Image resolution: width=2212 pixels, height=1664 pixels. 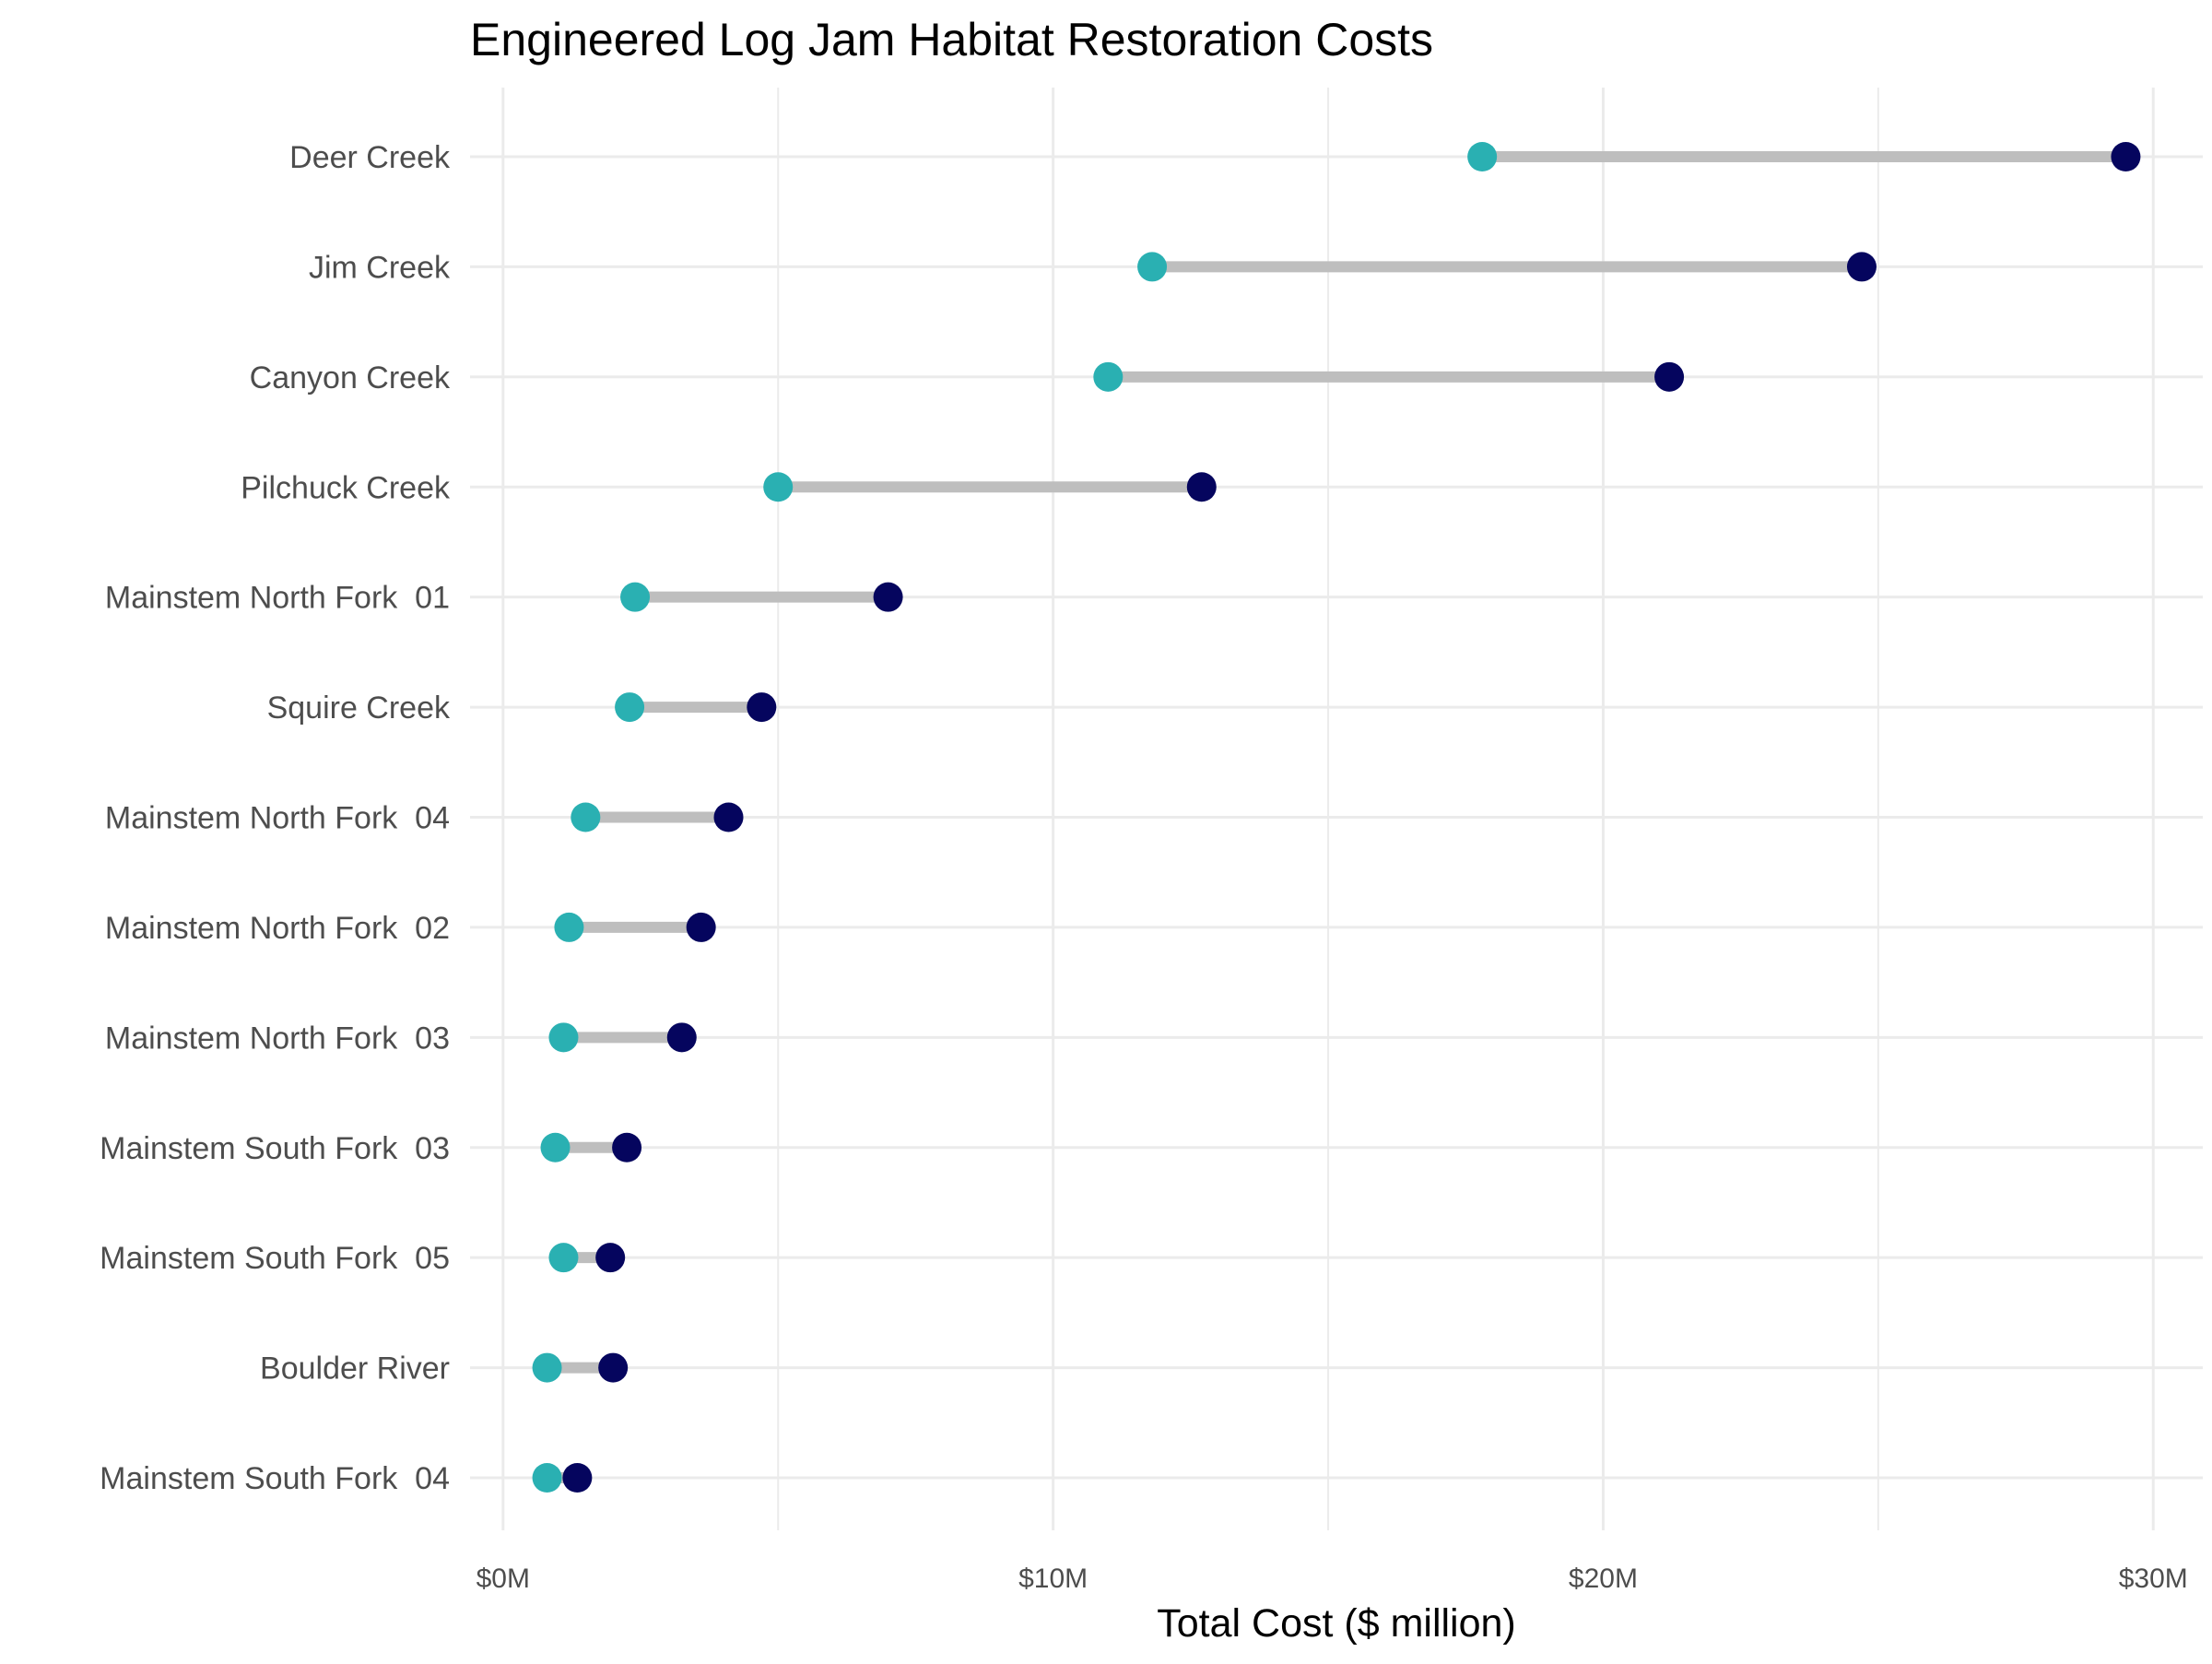 I want to click on category-label: Boulder River, so click(x=355, y=1369).